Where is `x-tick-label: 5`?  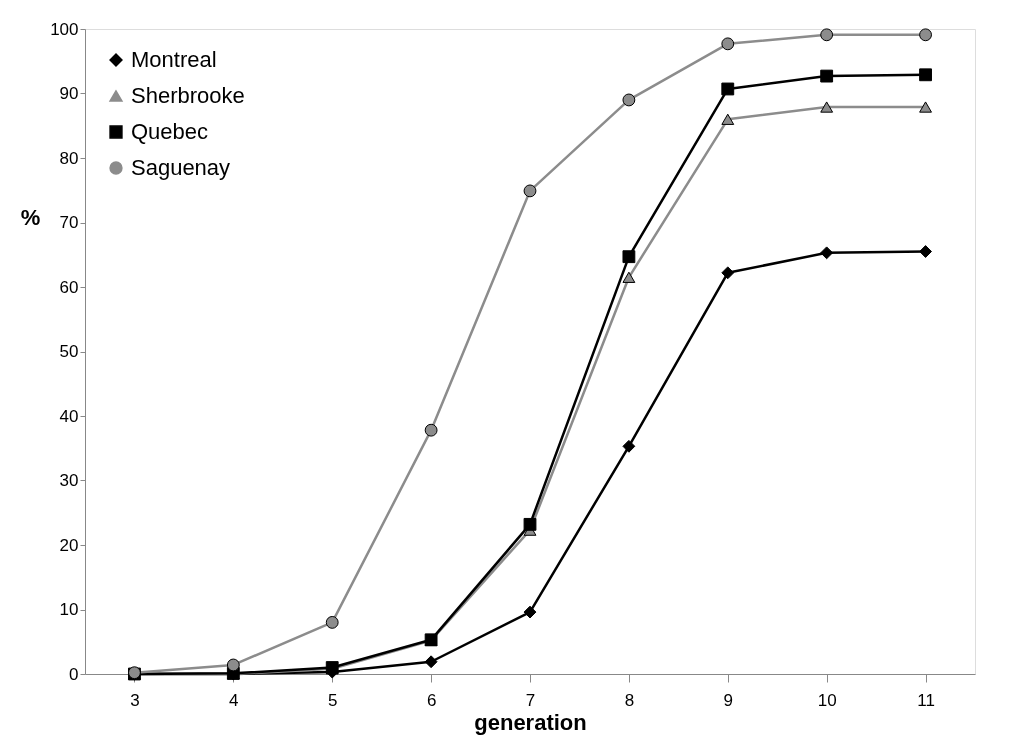 x-tick-label: 5 is located at coordinates (332, 700).